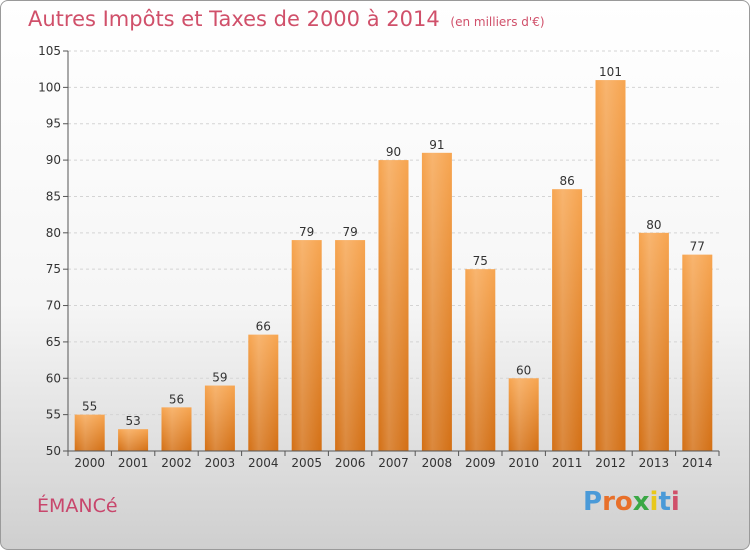  Describe the element at coordinates (53, 196) in the screenshot. I see `y-tick-label: 85` at that location.